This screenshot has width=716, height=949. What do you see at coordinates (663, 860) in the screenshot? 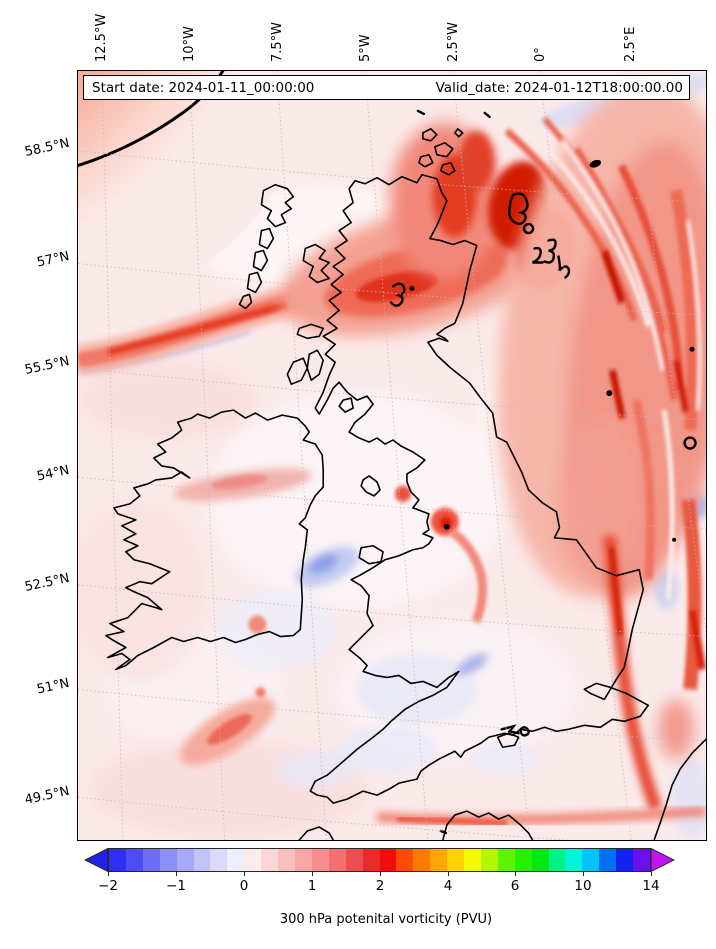
I see `colorbar-right-arrow` at bounding box center [663, 860].